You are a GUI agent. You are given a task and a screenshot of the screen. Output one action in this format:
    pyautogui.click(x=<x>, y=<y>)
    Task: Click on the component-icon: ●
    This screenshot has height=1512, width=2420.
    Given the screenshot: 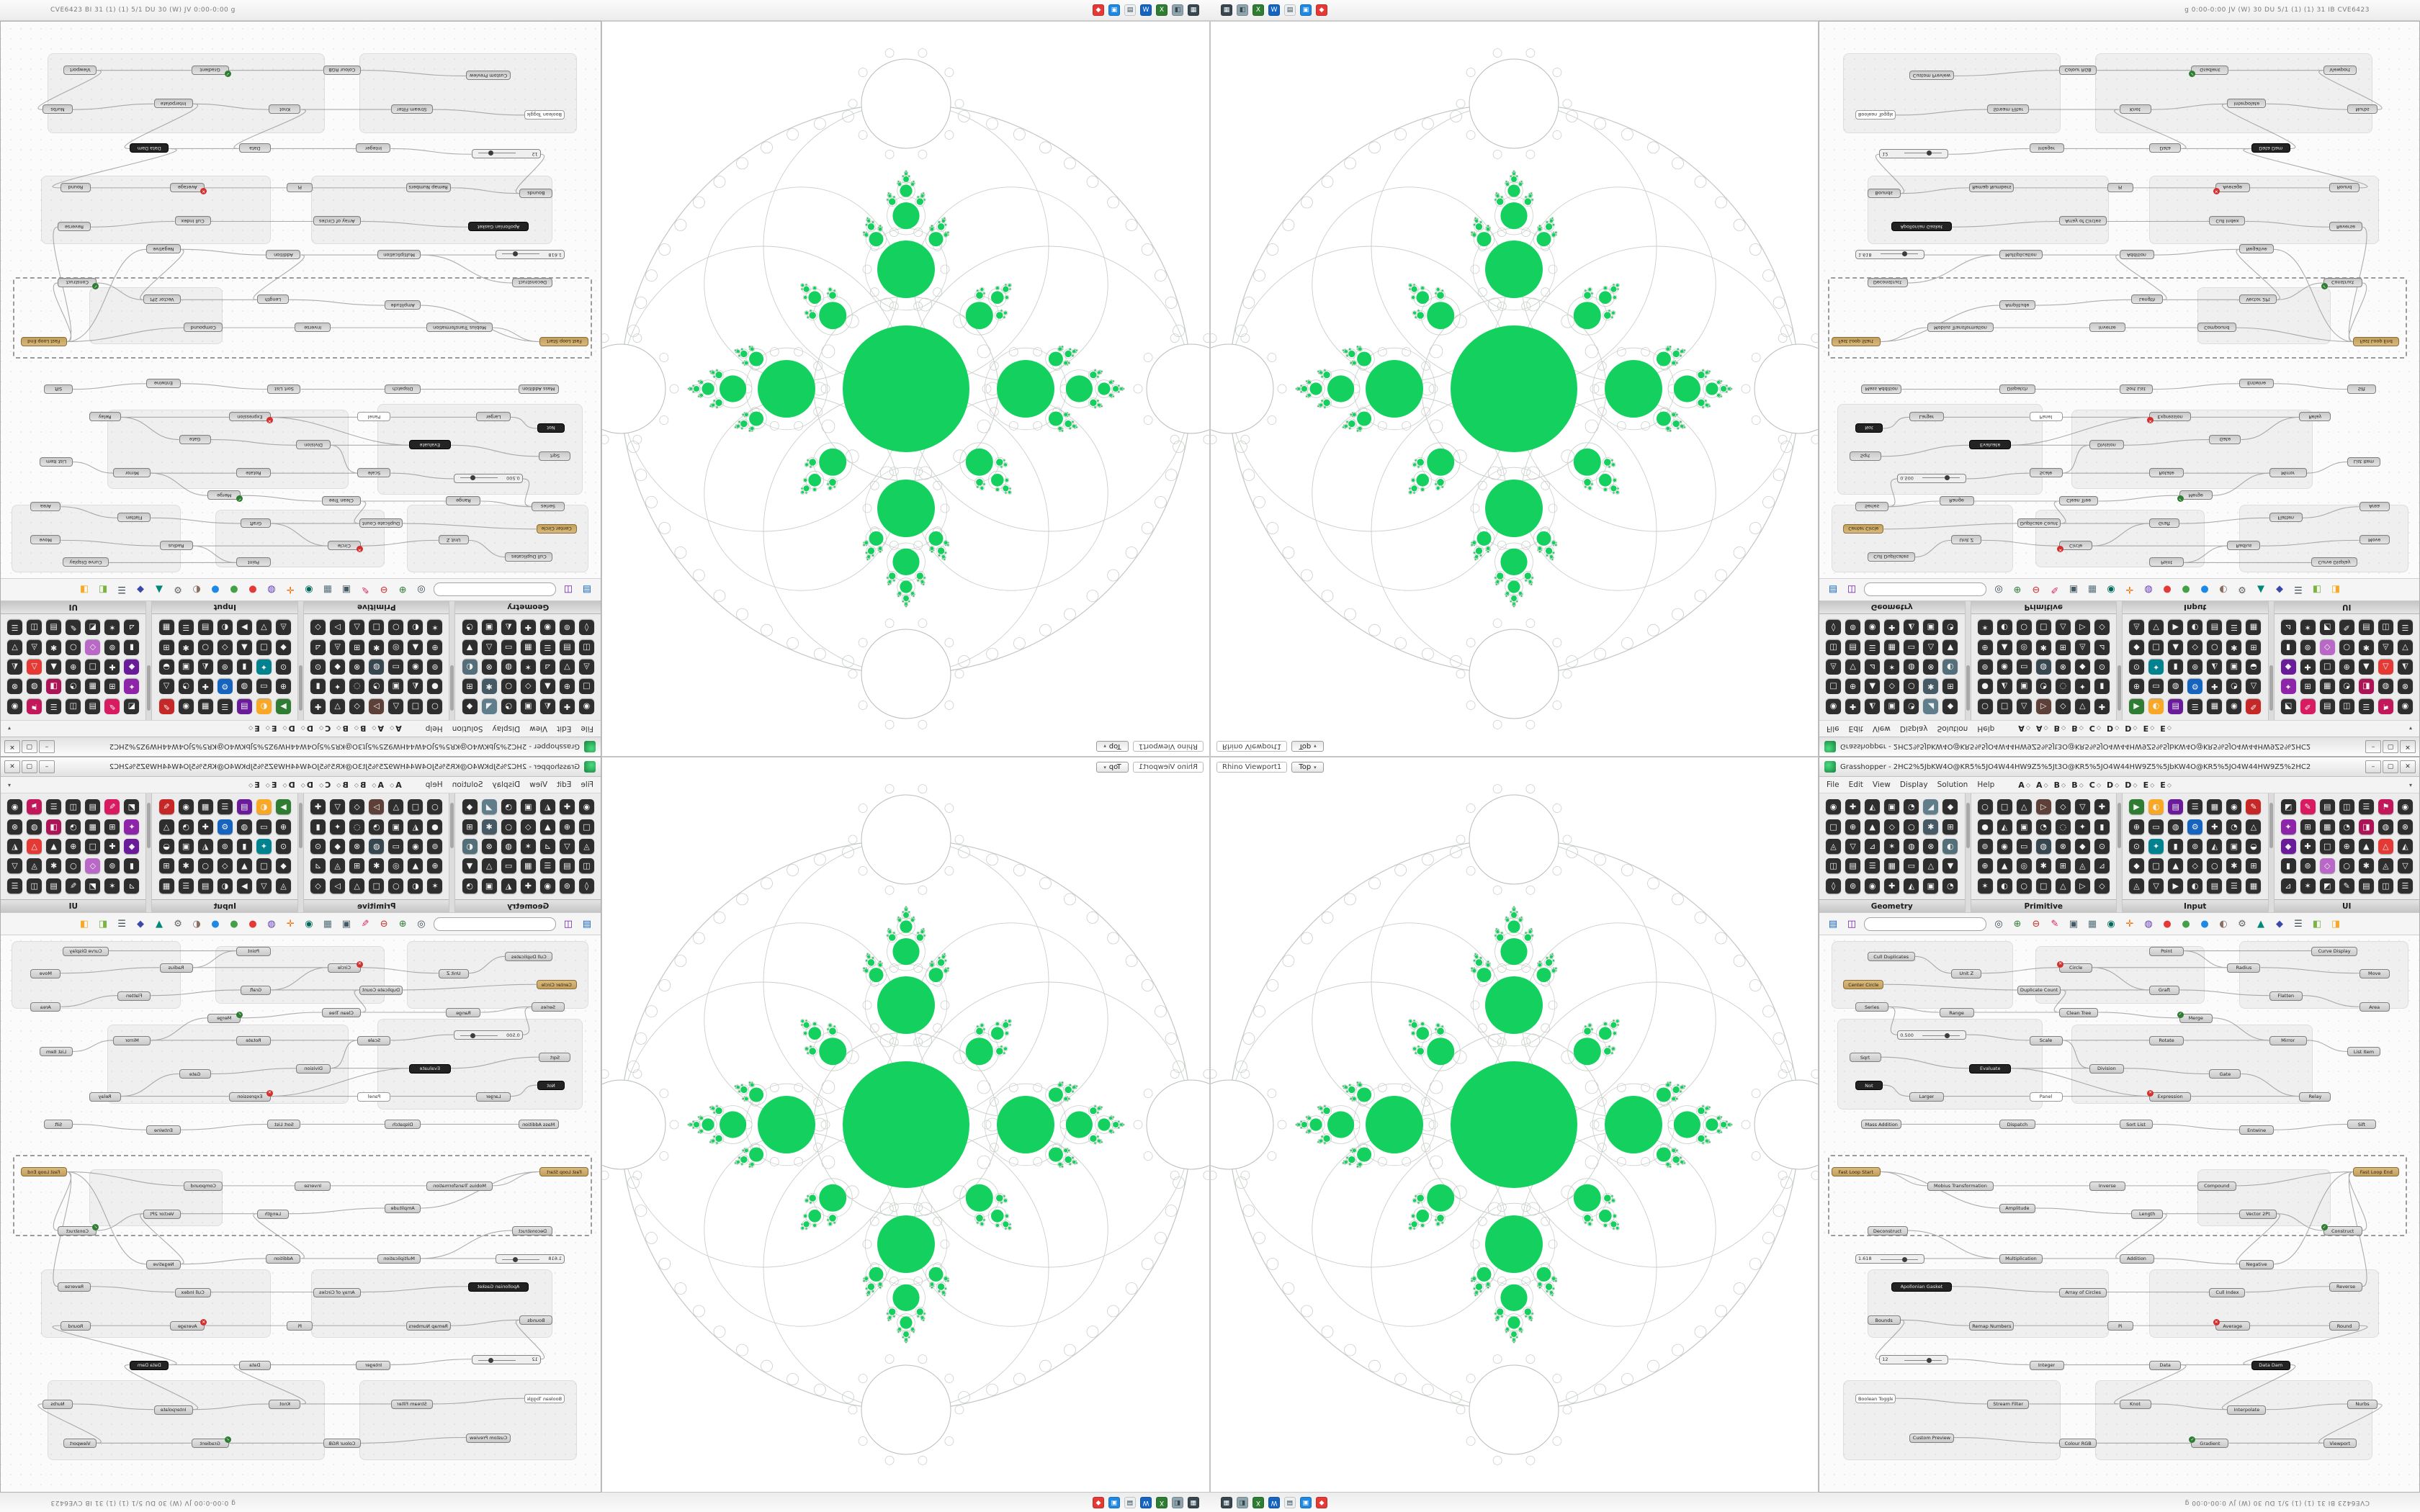 What is the action you would take?
    pyautogui.click(x=1985, y=687)
    